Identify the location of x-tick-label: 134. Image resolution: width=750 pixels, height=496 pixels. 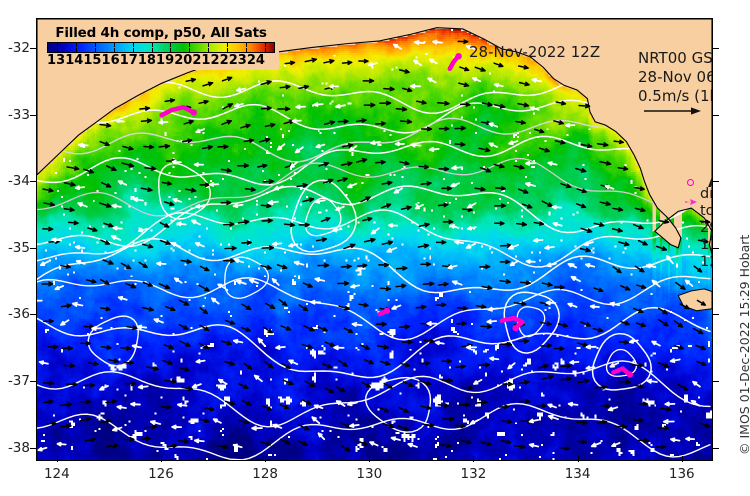
(577, 474).